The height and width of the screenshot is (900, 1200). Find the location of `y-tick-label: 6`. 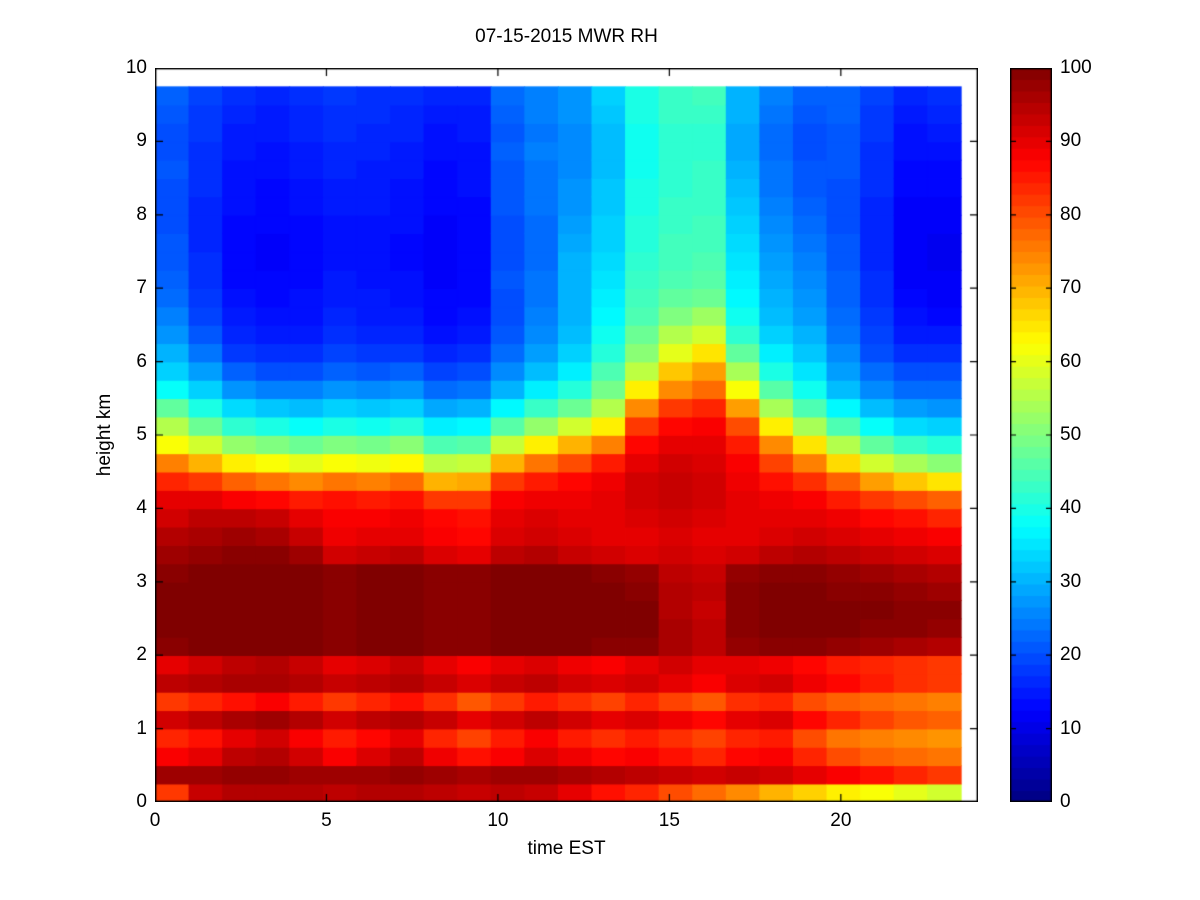

y-tick-label: 6 is located at coordinates (141, 361).